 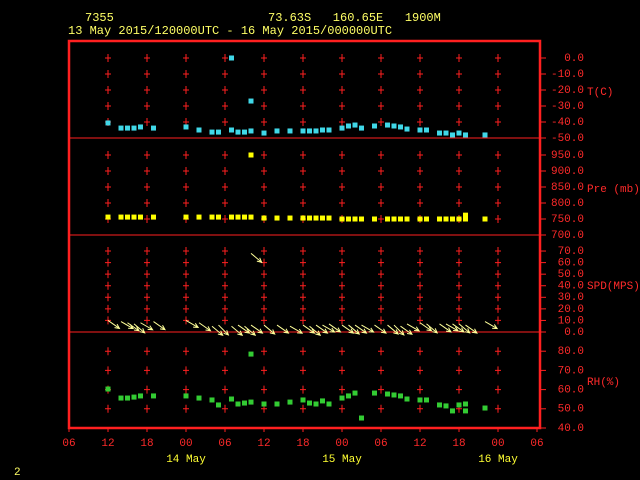 I want to click on y-axis-label: T(C), so click(x=600, y=93).